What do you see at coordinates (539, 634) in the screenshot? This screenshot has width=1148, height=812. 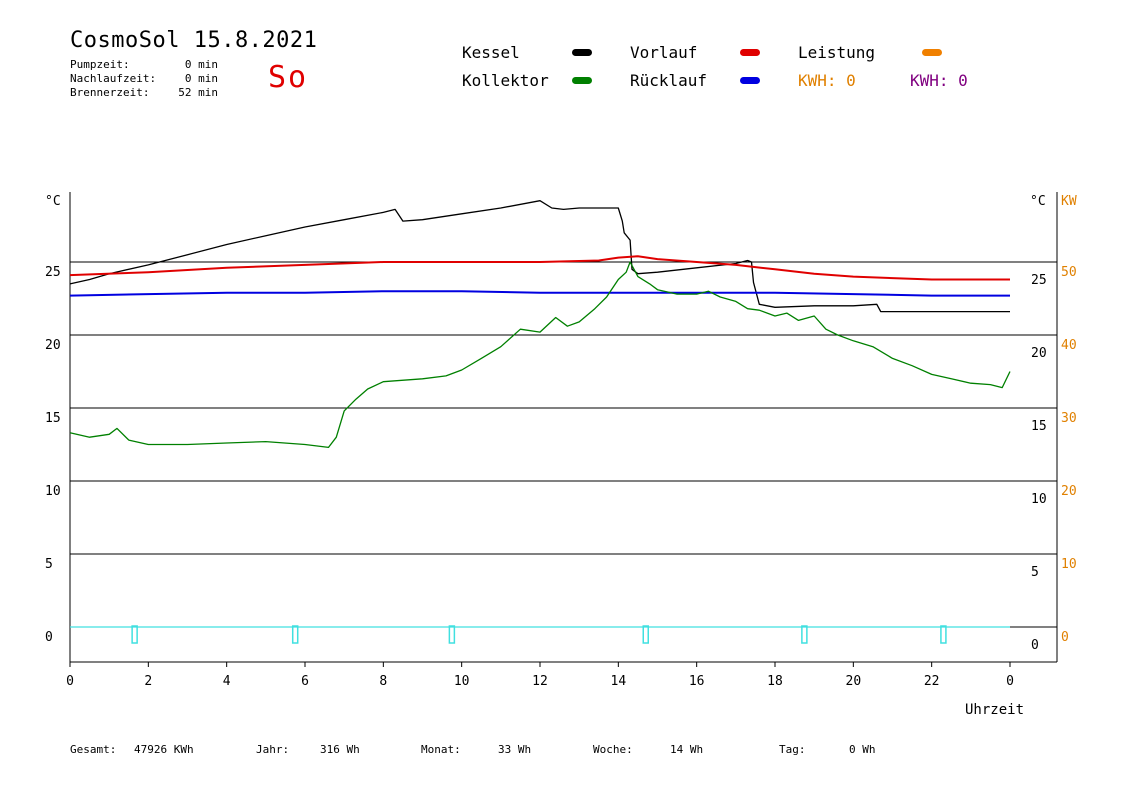 I see `burner-markers` at bounding box center [539, 634].